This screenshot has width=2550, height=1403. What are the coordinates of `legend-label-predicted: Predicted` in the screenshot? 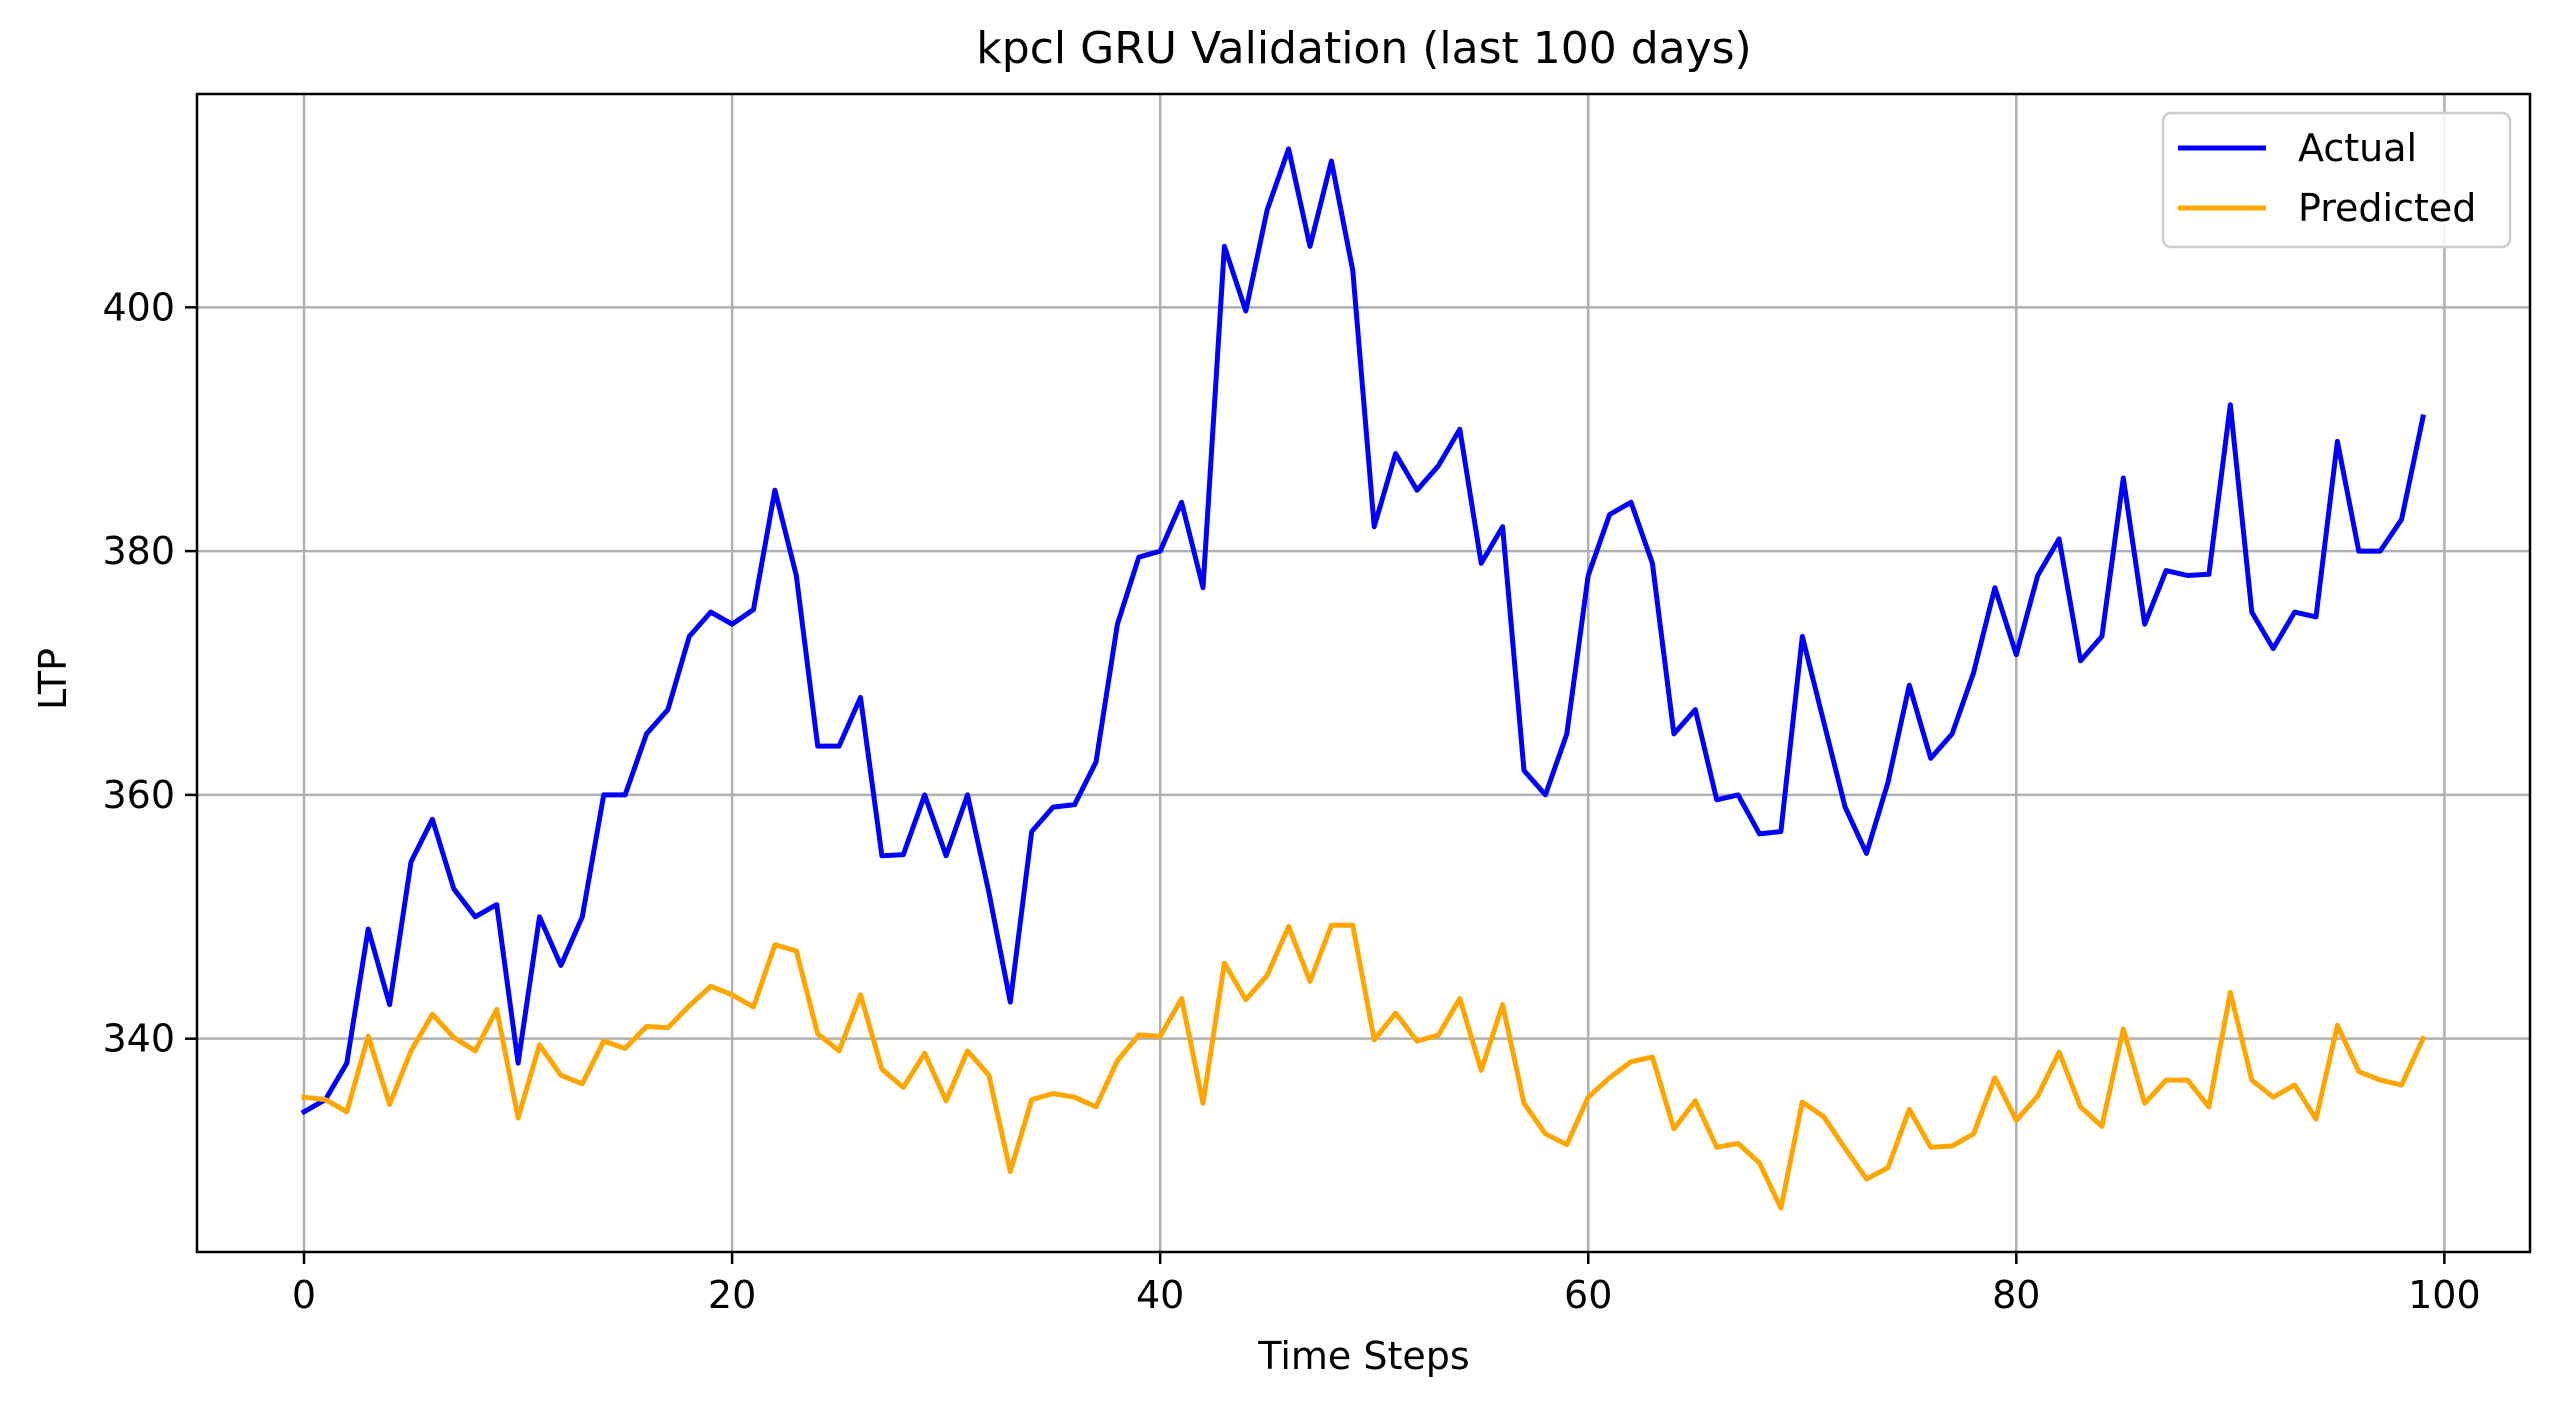 It's located at (2387, 208).